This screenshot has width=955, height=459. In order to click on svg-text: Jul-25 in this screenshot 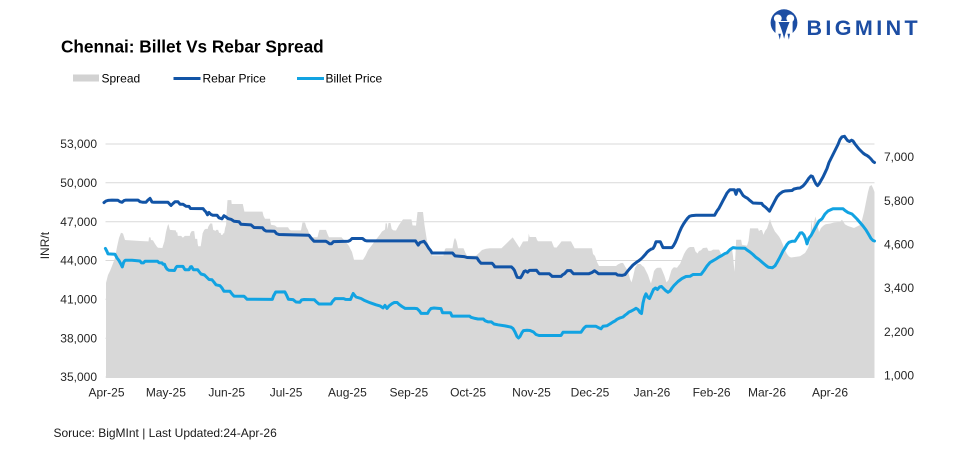, I will do `click(286, 393)`.